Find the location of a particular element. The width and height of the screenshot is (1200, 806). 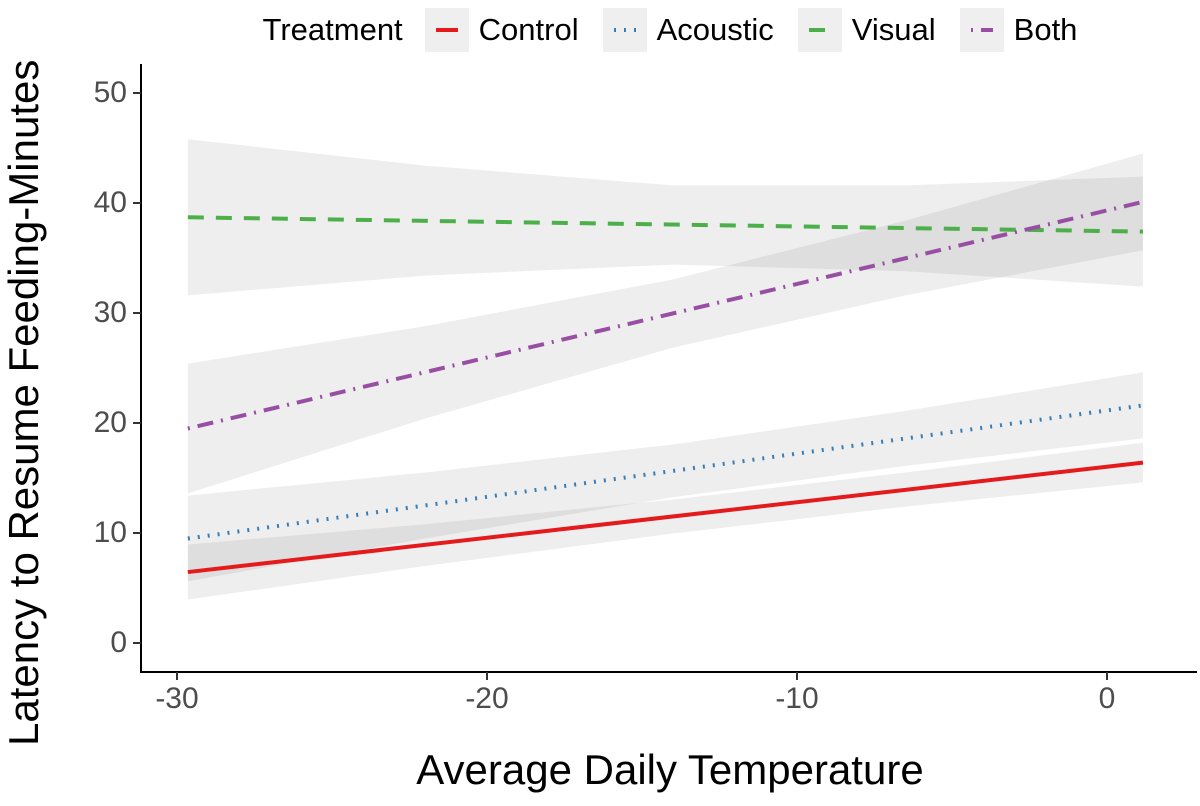

y-axis-title: Latency to Resume Feeding-Minutes is located at coordinates (23, 403).